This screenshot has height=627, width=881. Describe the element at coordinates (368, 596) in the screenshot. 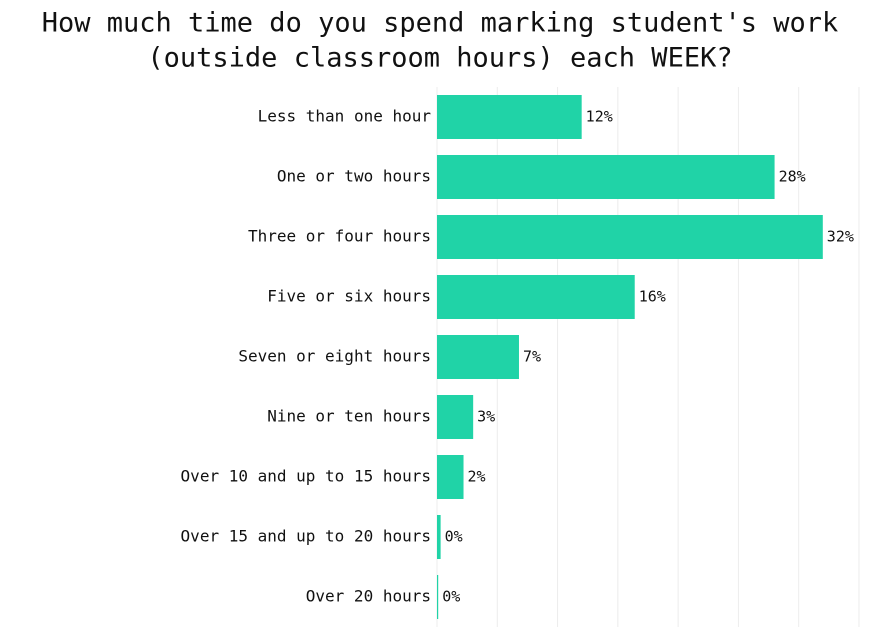

I see `y-tick-label: Over 20 hours` at that location.